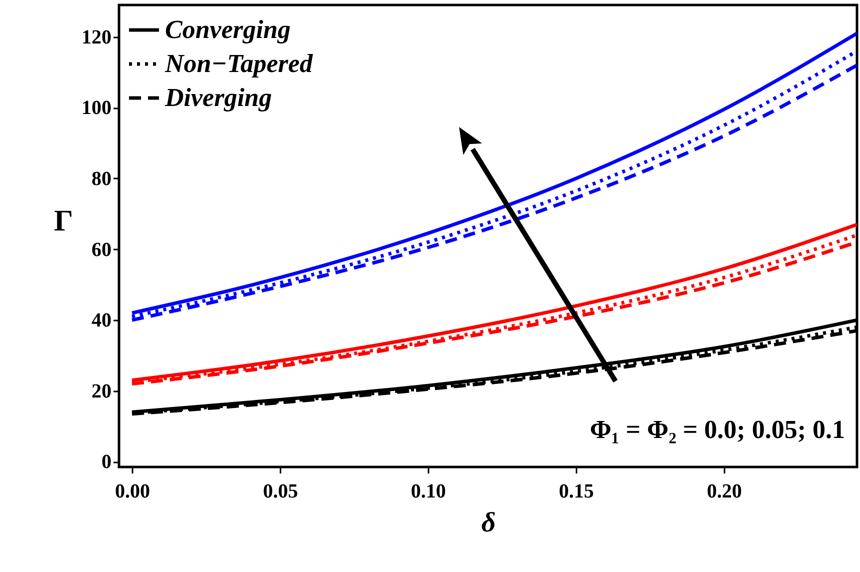 The width and height of the screenshot is (860, 572). Describe the element at coordinates (218, 97) in the screenshot. I see `legend-label: Diverging` at that location.